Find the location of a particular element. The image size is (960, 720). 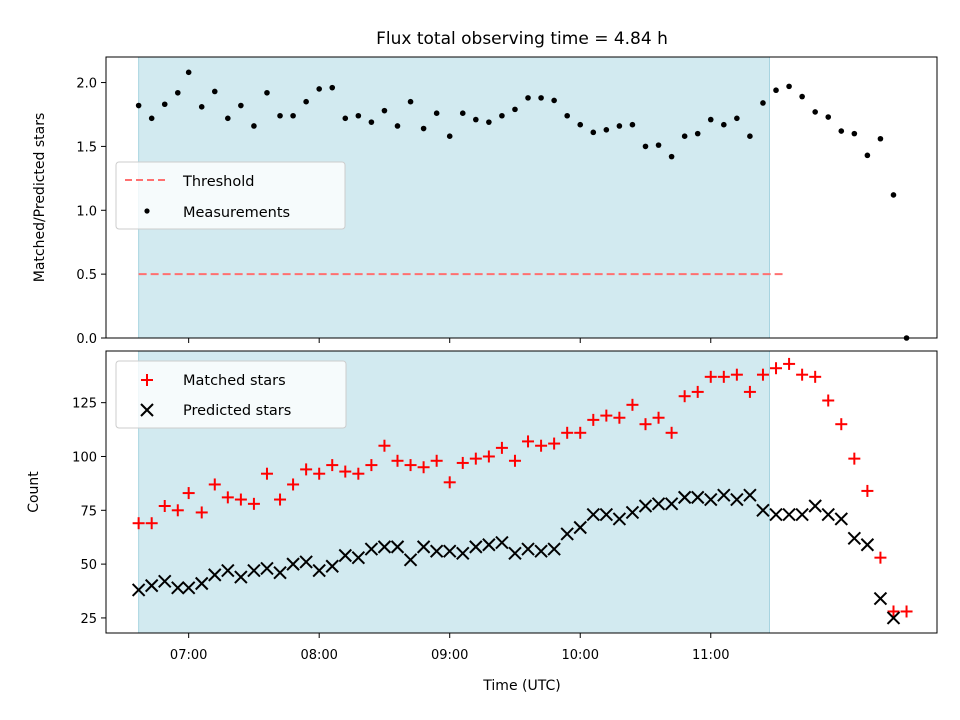

top-y-axis-label: Matched/Predicted stars is located at coordinates (40, 198).